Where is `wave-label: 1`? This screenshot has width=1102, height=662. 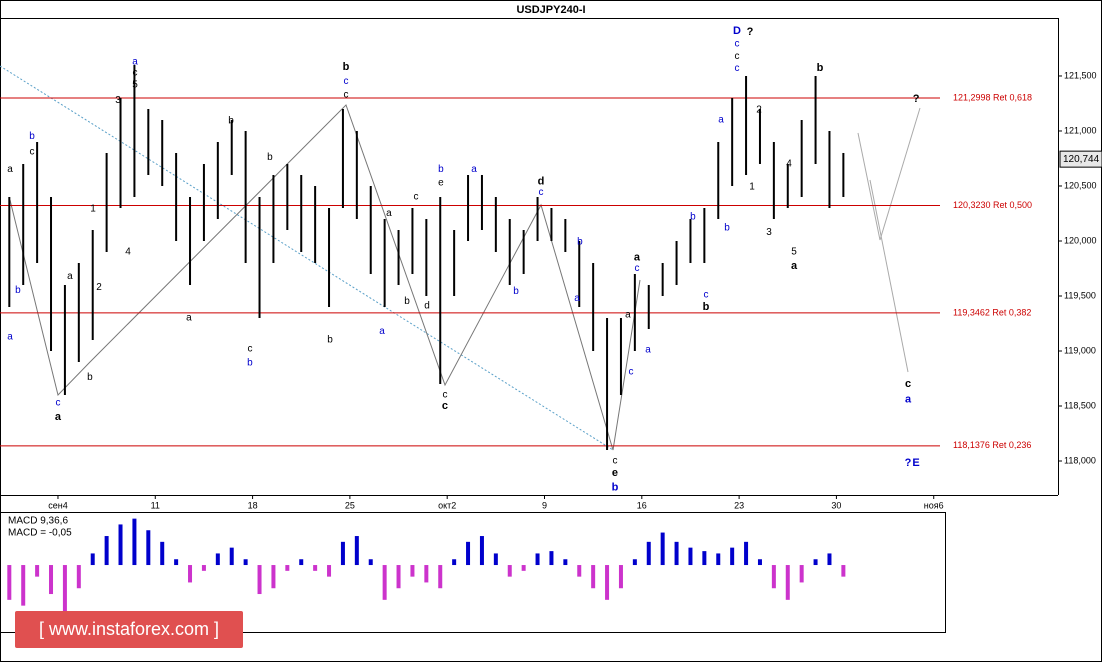 wave-label: 1 is located at coordinates (752, 187).